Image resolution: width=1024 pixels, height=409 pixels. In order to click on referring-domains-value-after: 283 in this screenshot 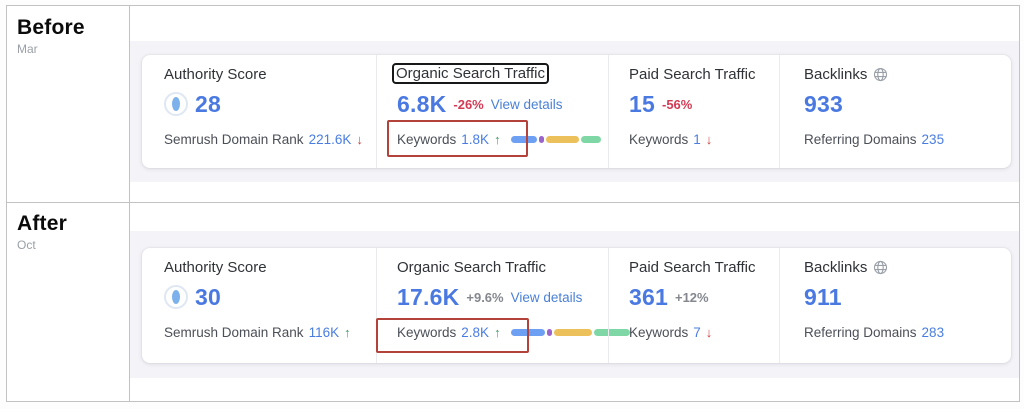, I will do `click(933, 332)`.